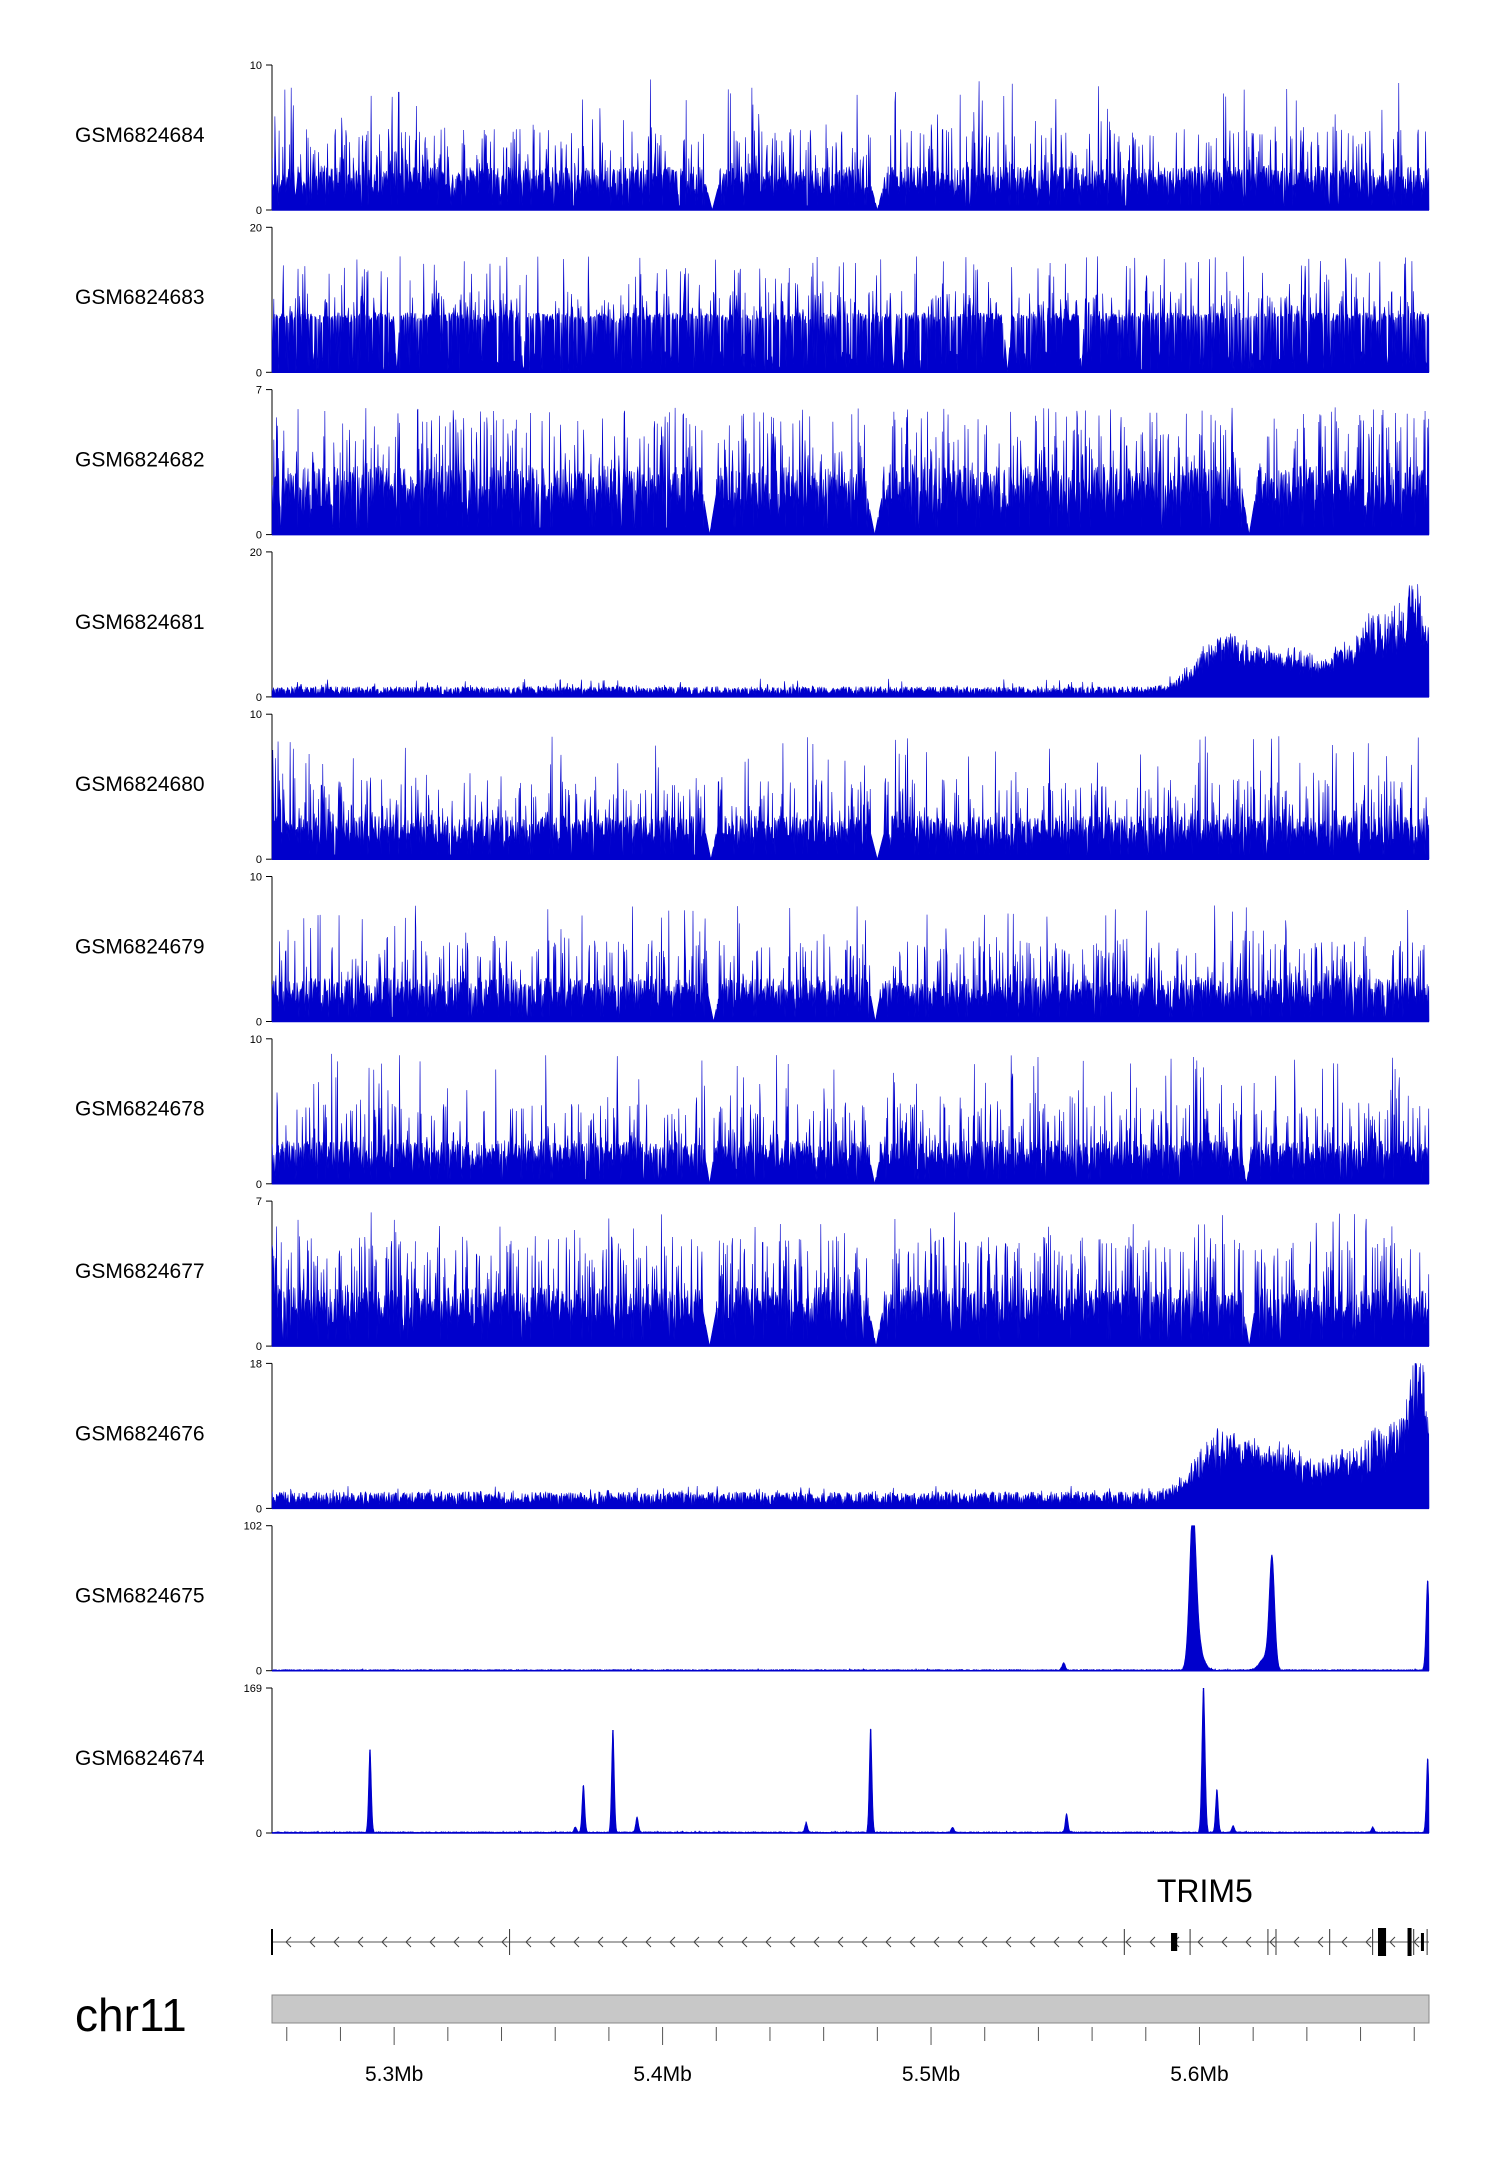 The width and height of the screenshot is (1500, 2170). Describe the element at coordinates (140, 946) in the screenshot. I see `track-label: GSM6824679` at that location.